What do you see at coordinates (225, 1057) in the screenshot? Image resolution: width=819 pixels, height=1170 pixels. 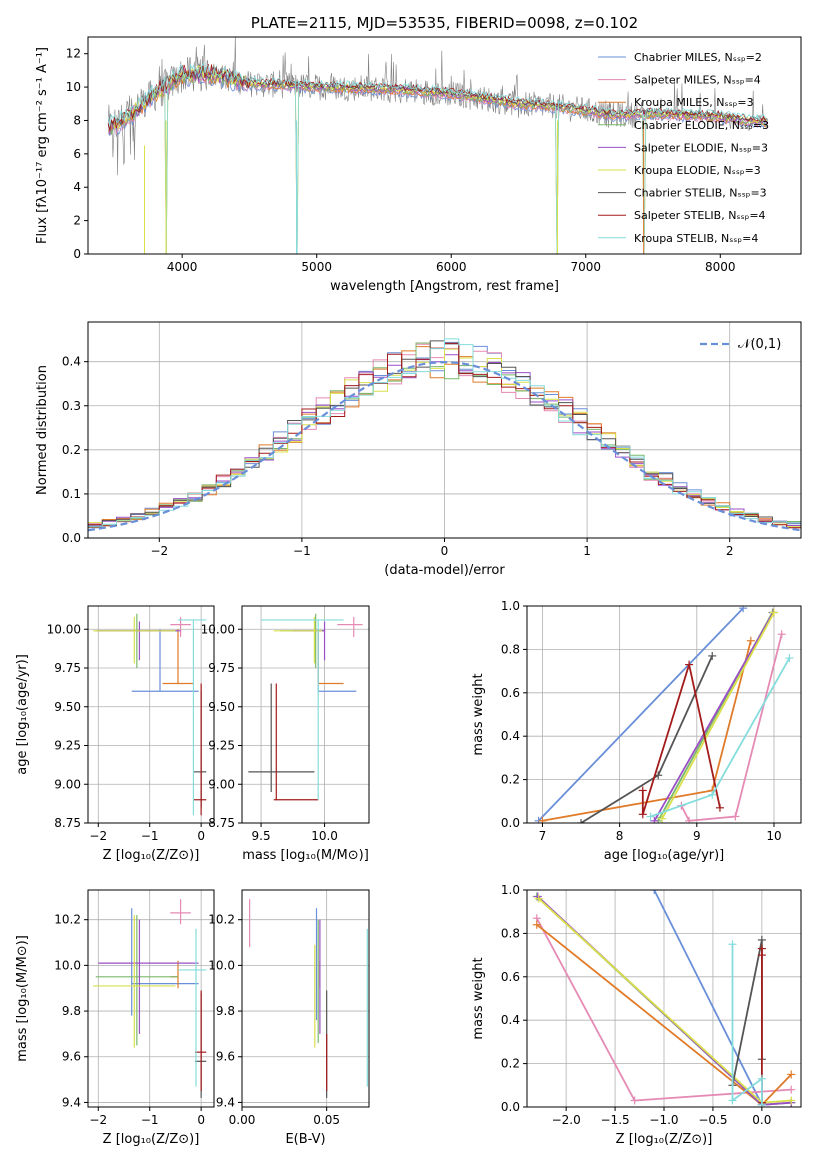 I see `y-tick-label: 9.6` at bounding box center [225, 1057].